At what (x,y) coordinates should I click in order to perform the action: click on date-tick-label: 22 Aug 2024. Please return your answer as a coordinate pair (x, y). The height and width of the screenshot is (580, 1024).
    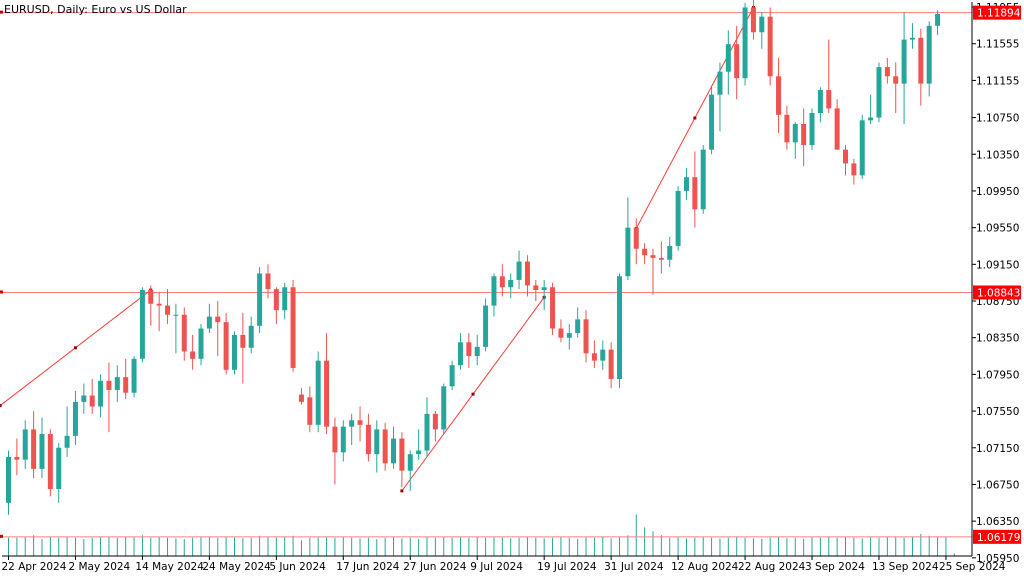
    Looking at the image, I should click on (772, 567).